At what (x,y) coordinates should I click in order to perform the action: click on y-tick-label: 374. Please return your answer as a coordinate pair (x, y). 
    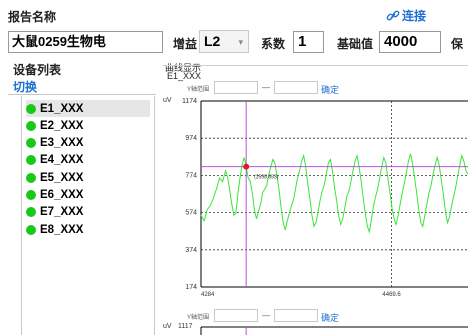
    Looking at the image, I should click on (191, 250).